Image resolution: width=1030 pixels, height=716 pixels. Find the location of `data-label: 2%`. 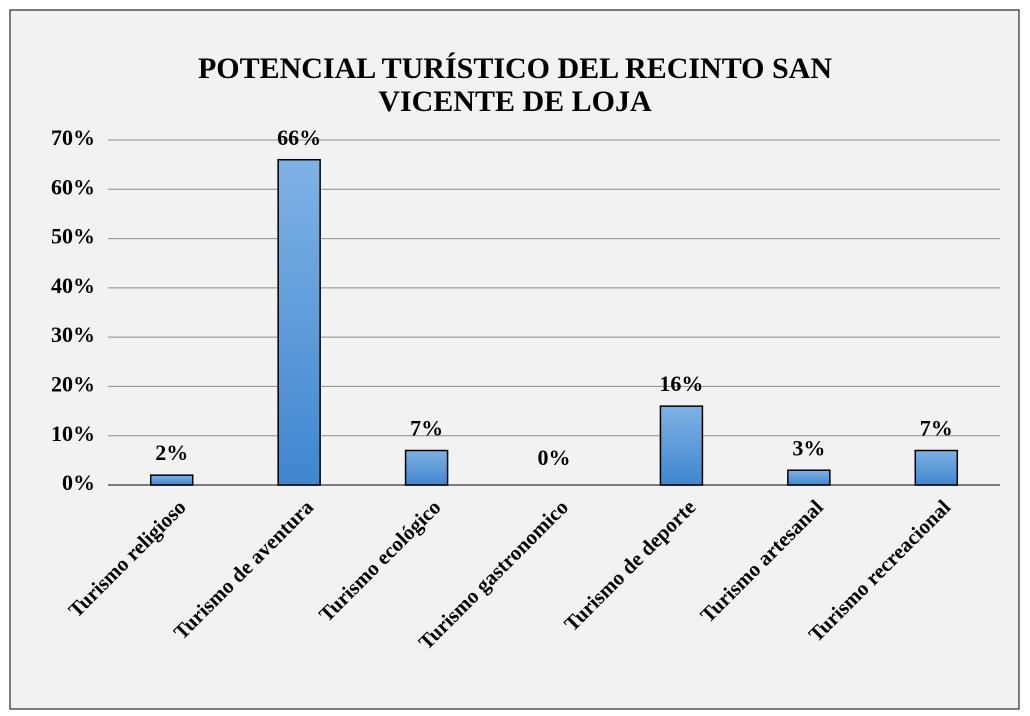

data-label: 2% is located at coordinates (171, 452).